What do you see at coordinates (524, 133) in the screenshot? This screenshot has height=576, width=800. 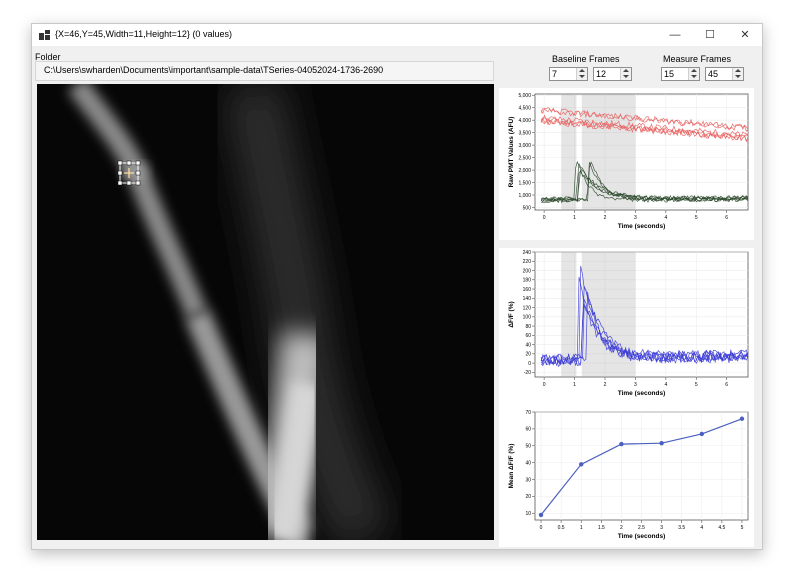 I see `raw-pmt-y-tick-label: 3,500` at bounding box center [524, 133].